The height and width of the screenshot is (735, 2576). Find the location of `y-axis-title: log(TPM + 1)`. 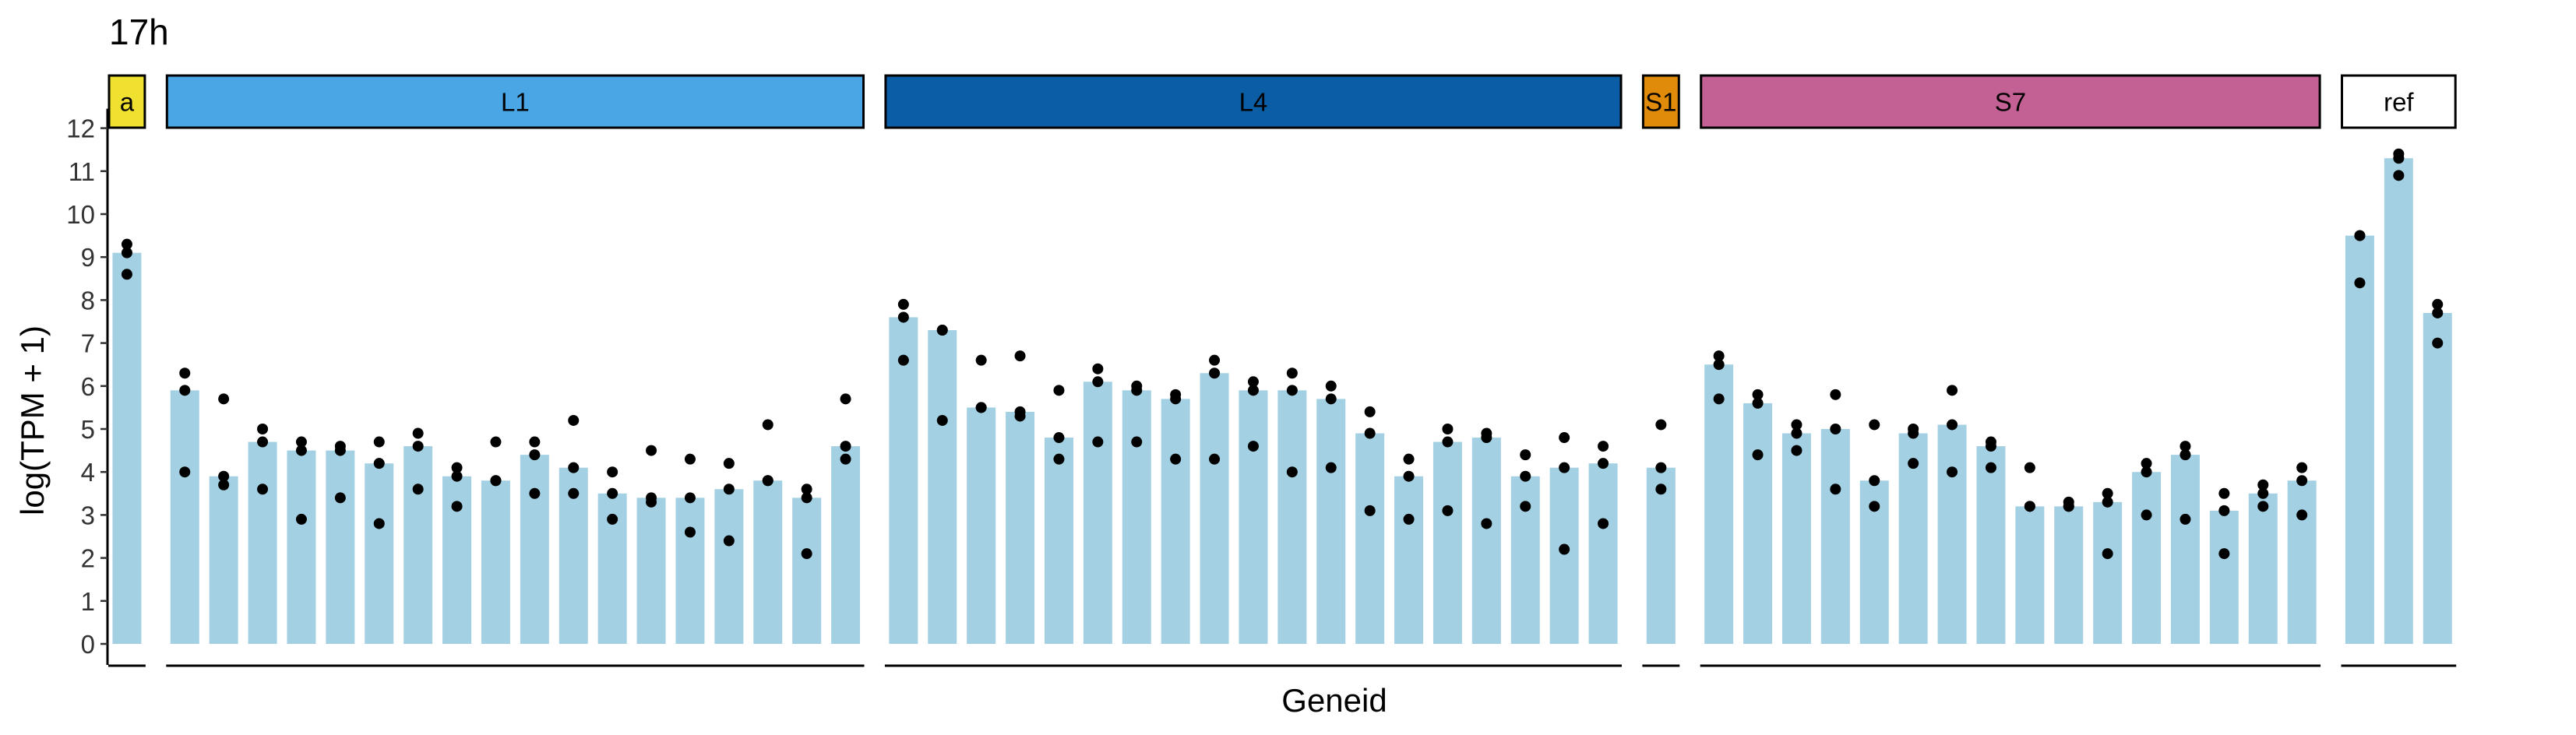

y-axis-title: log(TPM + 1) is located at coordinates (32, 420).